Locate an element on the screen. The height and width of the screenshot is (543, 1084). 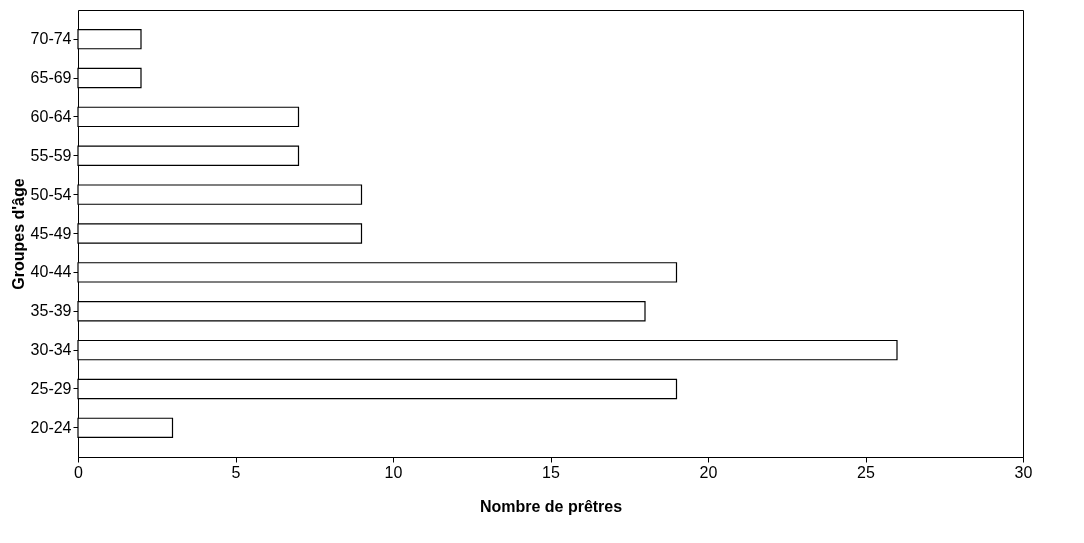
x-tick-label: 15 is located at coordinates (551, 472).